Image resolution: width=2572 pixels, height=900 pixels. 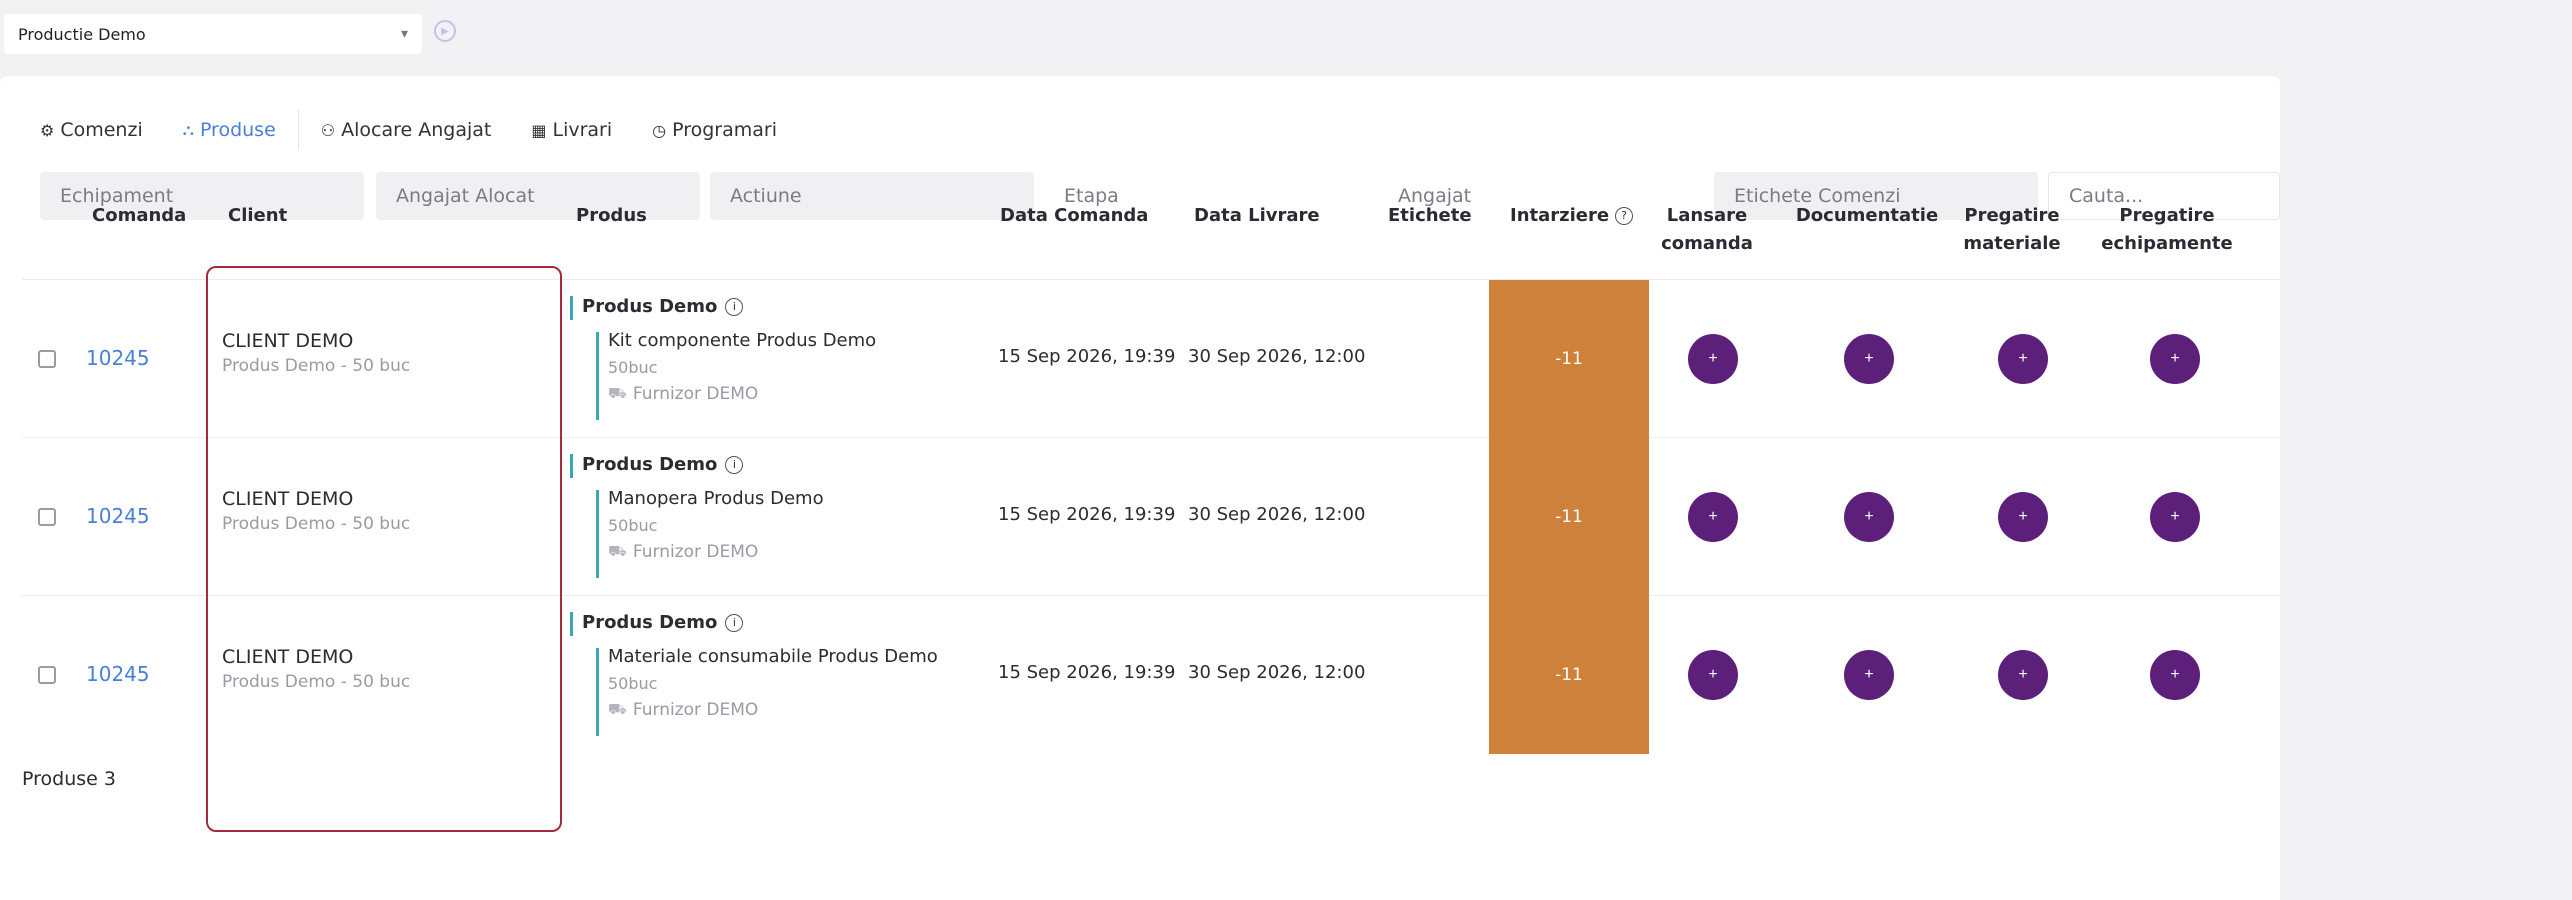 I want to click on filter-etapa: Etapa, so click(x=1206, y=196).